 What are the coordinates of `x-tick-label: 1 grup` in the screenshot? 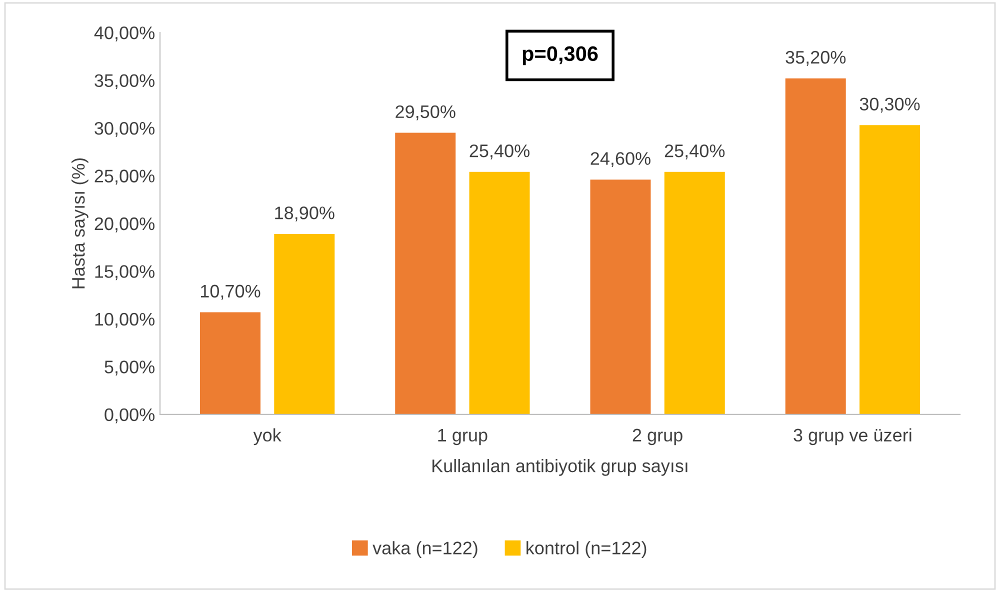 It's located at (463, 437).